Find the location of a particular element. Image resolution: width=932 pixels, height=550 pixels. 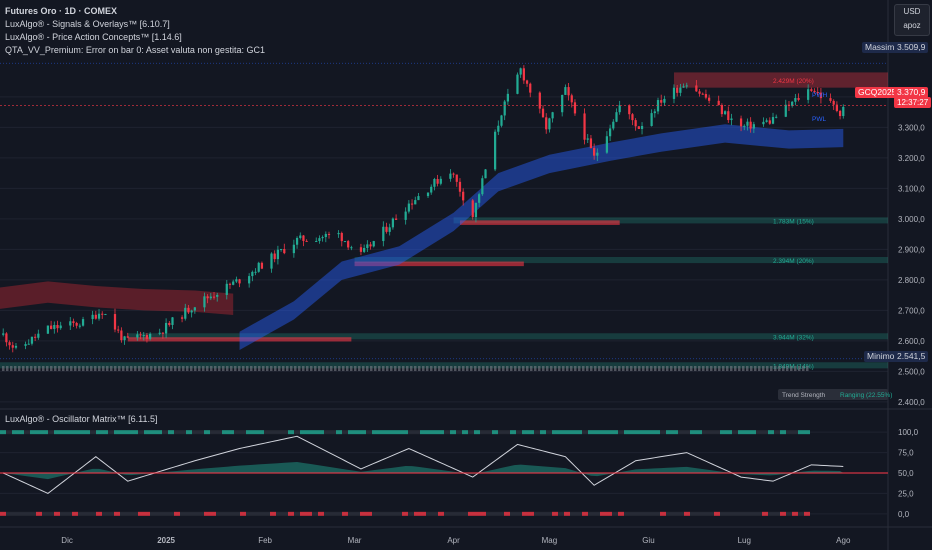

price-tick-label: 3.200,0 is located at coordinates (911, 158).